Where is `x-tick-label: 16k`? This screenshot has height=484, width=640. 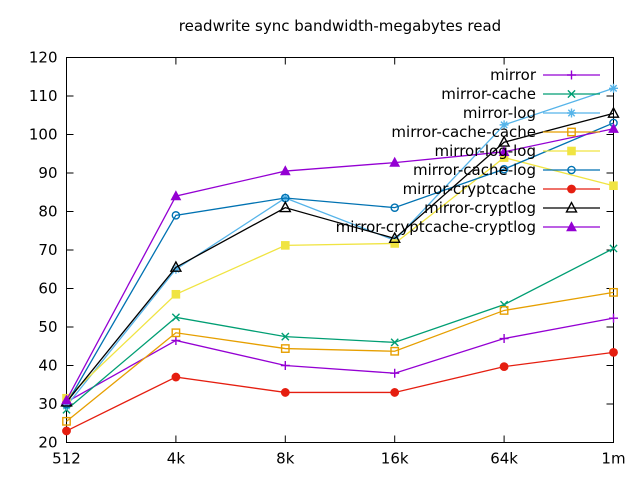
x-tick-label: 16k is located at coordinates (395, 459).